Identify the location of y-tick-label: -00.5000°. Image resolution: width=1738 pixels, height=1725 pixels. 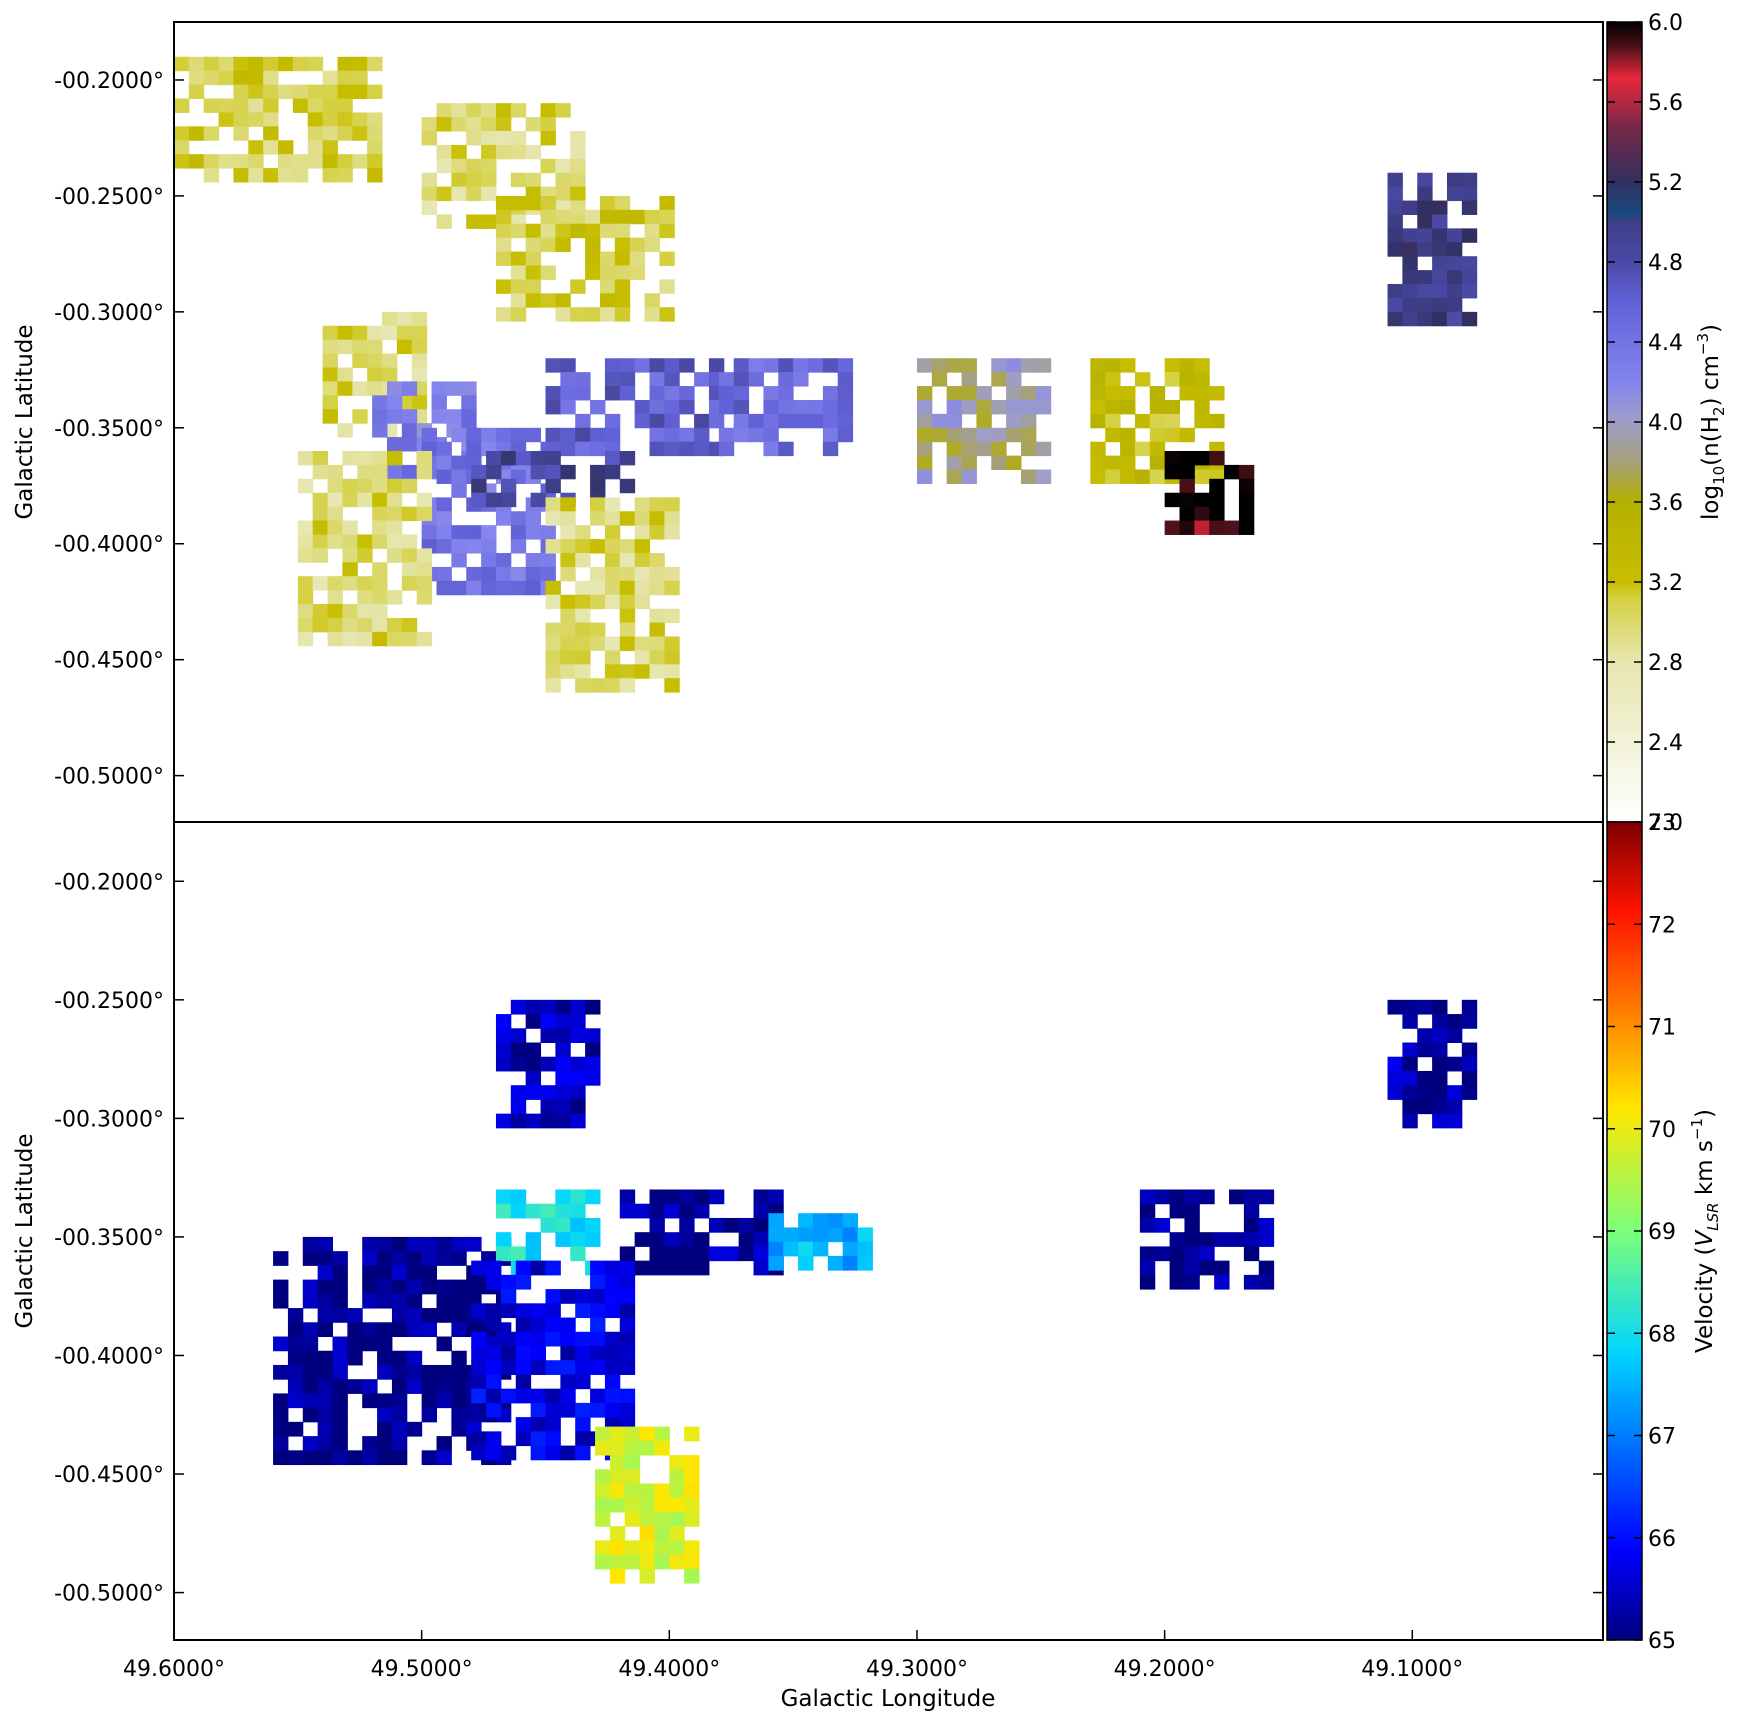
(109, 1594).